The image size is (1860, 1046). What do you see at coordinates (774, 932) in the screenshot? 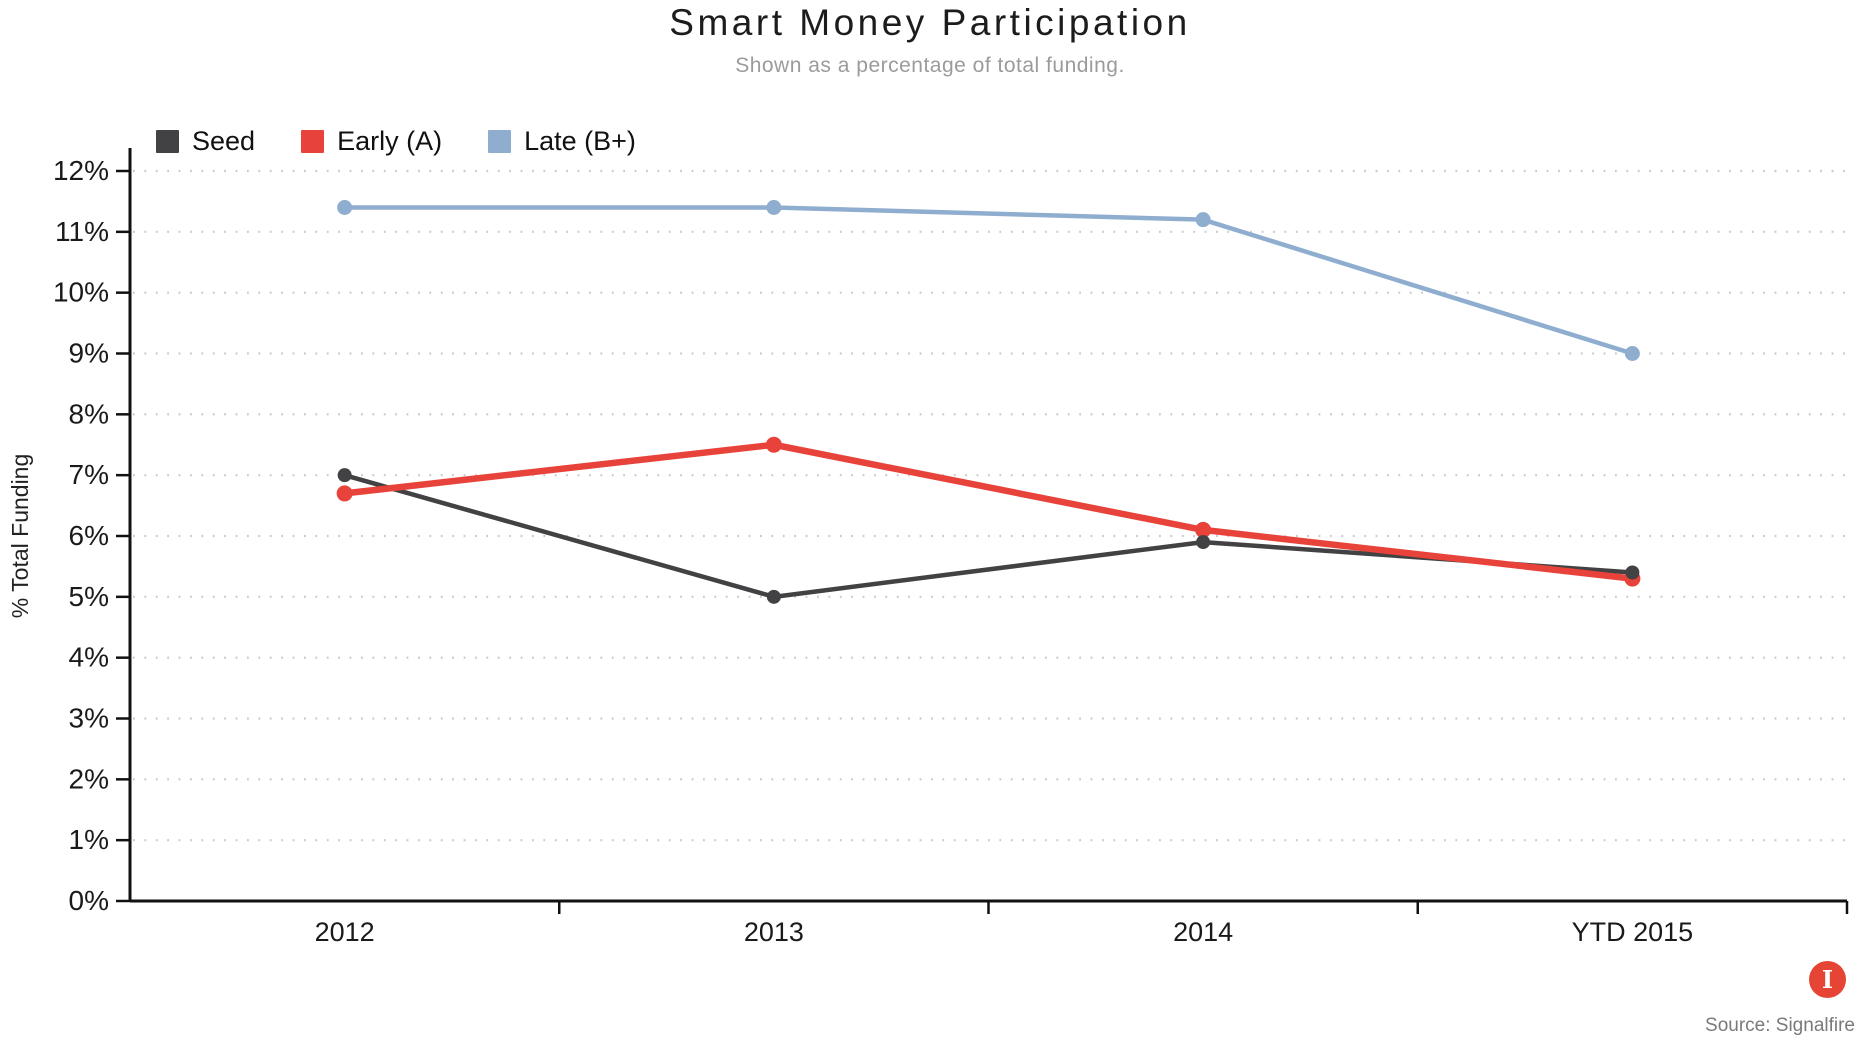
I see `x-tick-label: 2013` at bounding box center [774, 932].